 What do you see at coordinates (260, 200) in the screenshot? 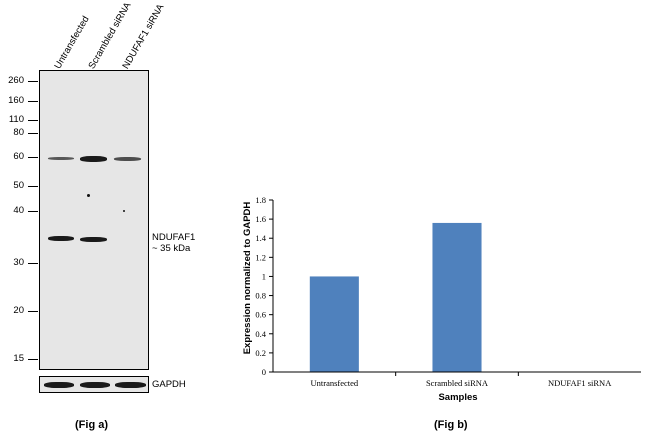
I see `y-tick-label: 1.8` at bounding box center [260, 200].